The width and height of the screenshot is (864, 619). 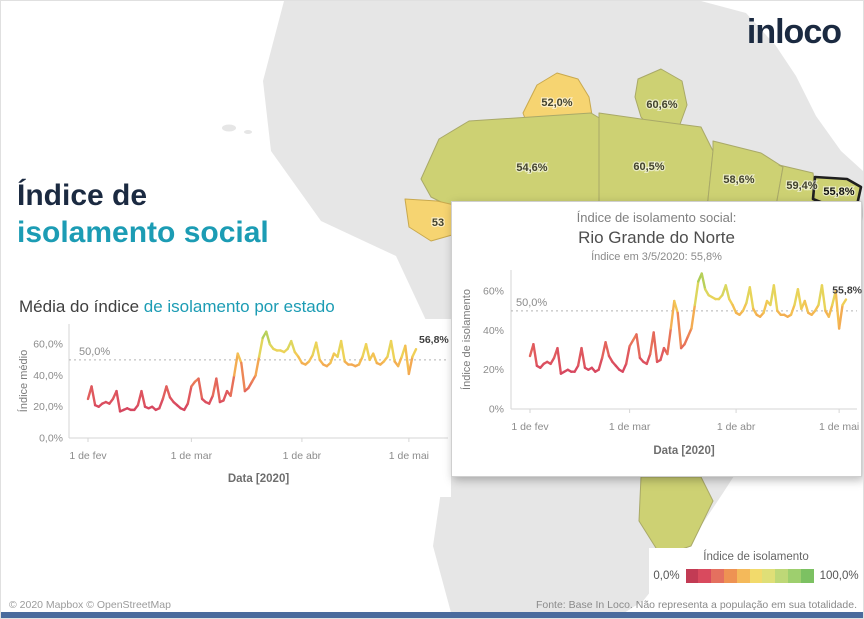 What do you see at coordinates (794, 32) in the screenshot?
I see `inloco-logo: inloco` at bounding box center [794, 32].